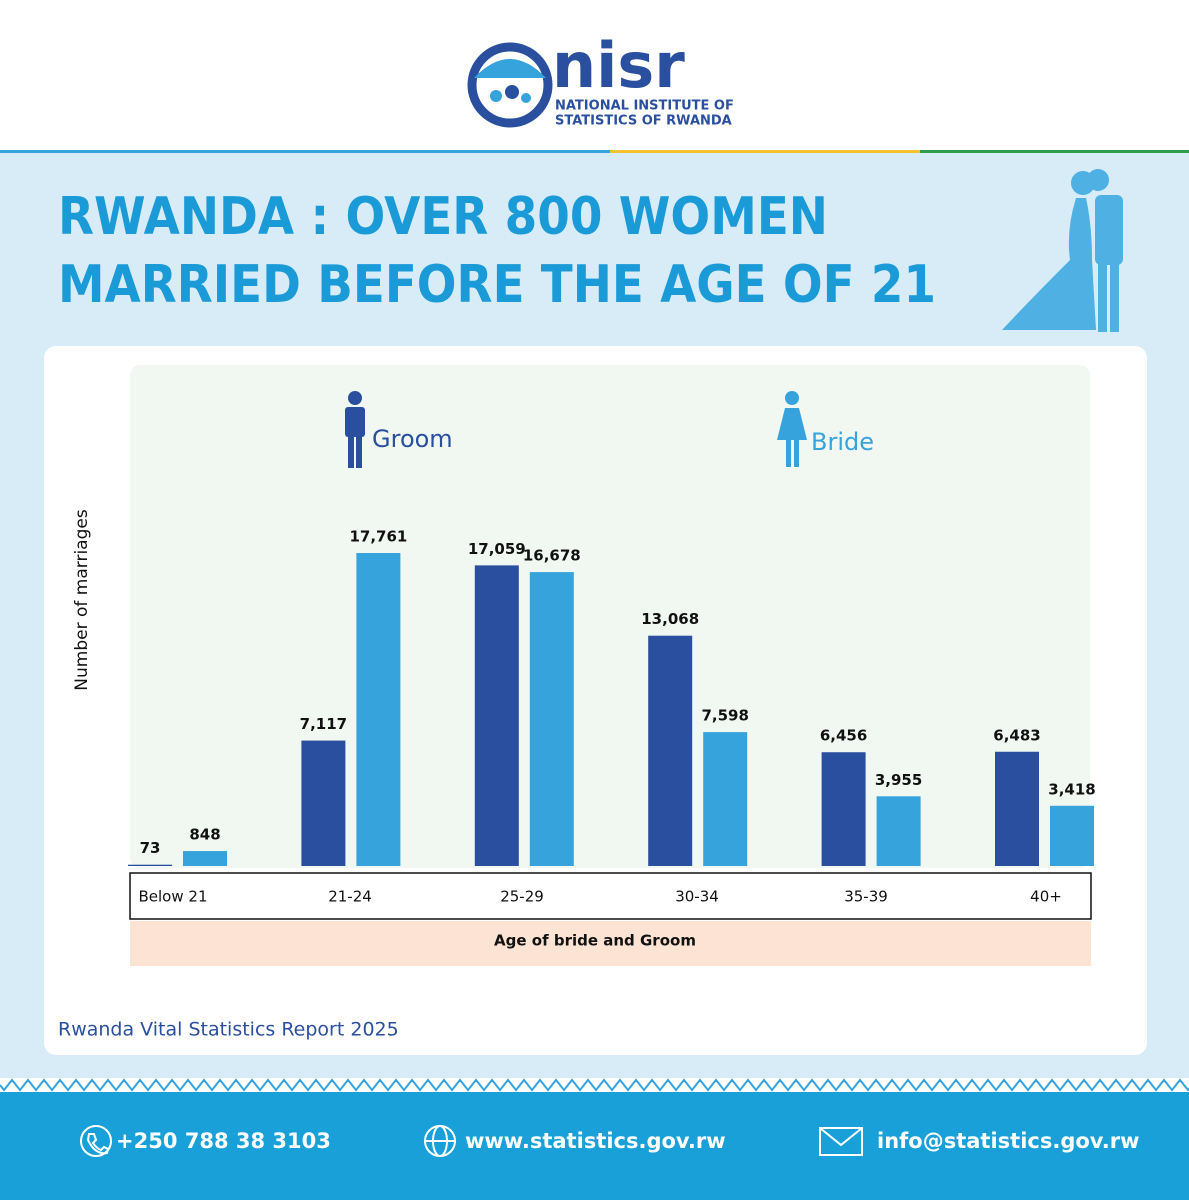 This screenshot has height=1200, width=1189. I want to click on data-label: 848, so click(204, 835).